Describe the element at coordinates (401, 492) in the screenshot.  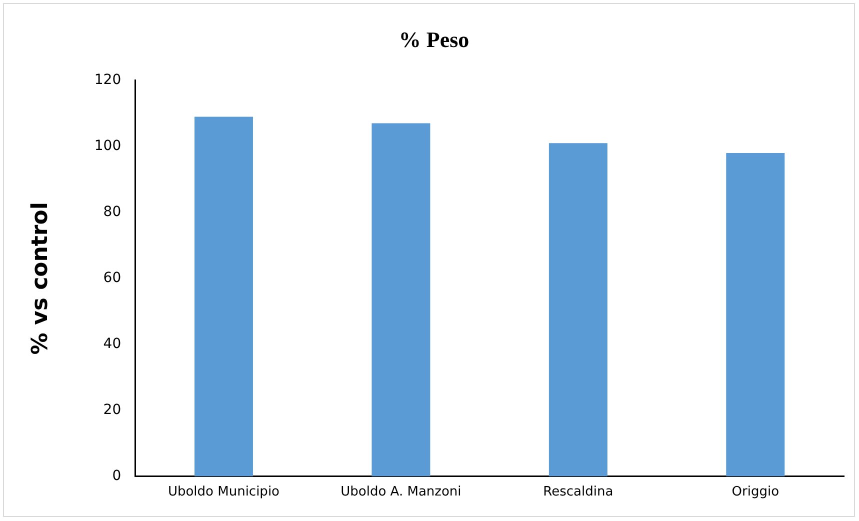
I see `x-tick-label: Uboldo A. Manzoni` at that location.